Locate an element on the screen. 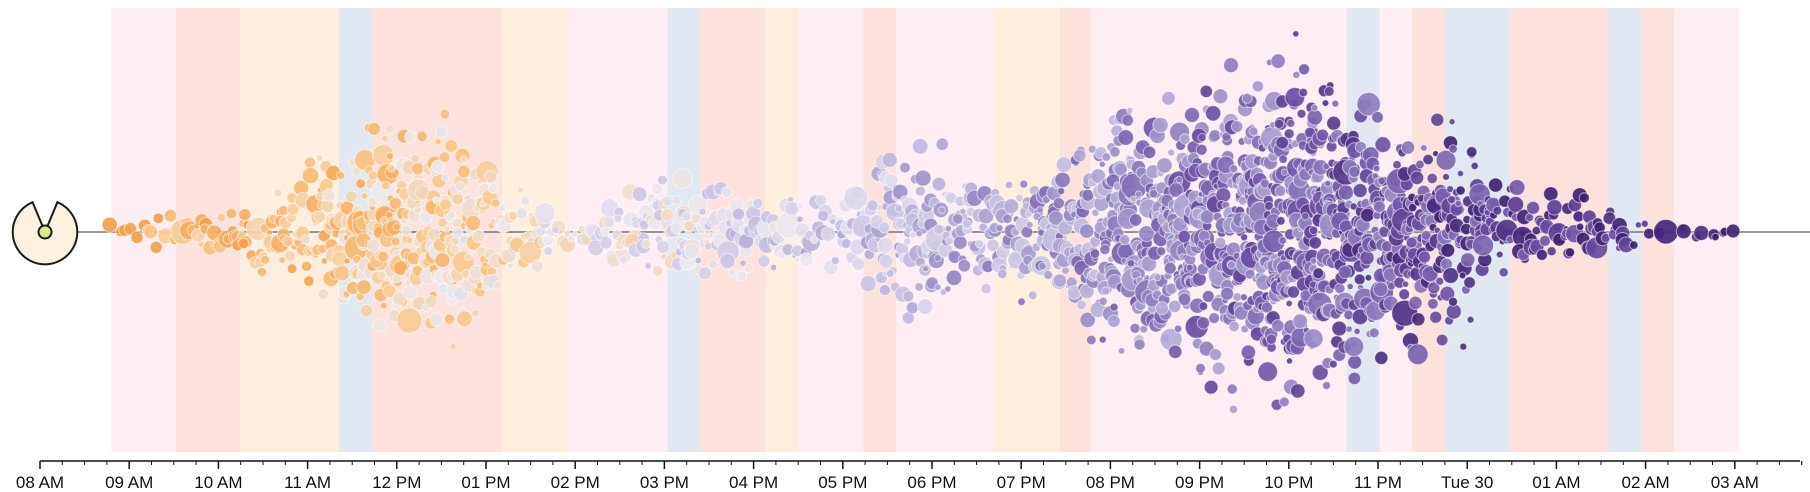 The width and height of the screenshot is (1810, 492). axis-tick-label: 09 AM is located at coordinates (129, 482).